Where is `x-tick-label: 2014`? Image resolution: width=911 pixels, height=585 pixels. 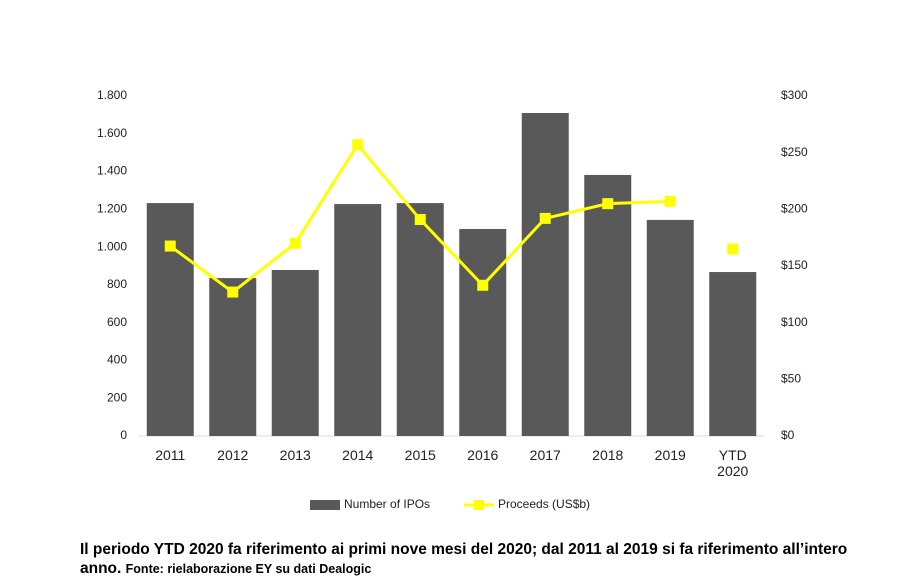 x-tick-label: 2014 is located at coordinates (358, 455).